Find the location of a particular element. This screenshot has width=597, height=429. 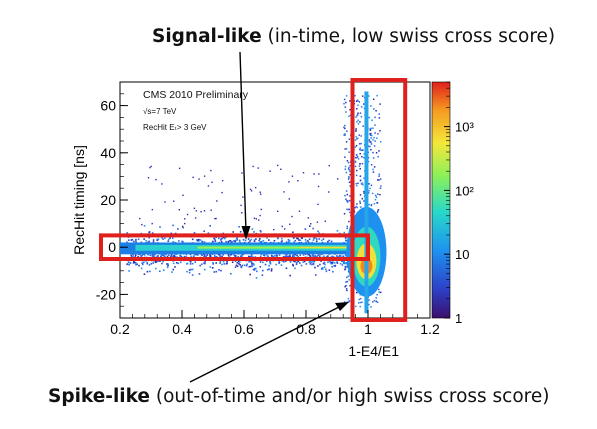

rechit-threshold-label: RecHit Eₜ> 3 GeV is located at coordinates (175, 127).